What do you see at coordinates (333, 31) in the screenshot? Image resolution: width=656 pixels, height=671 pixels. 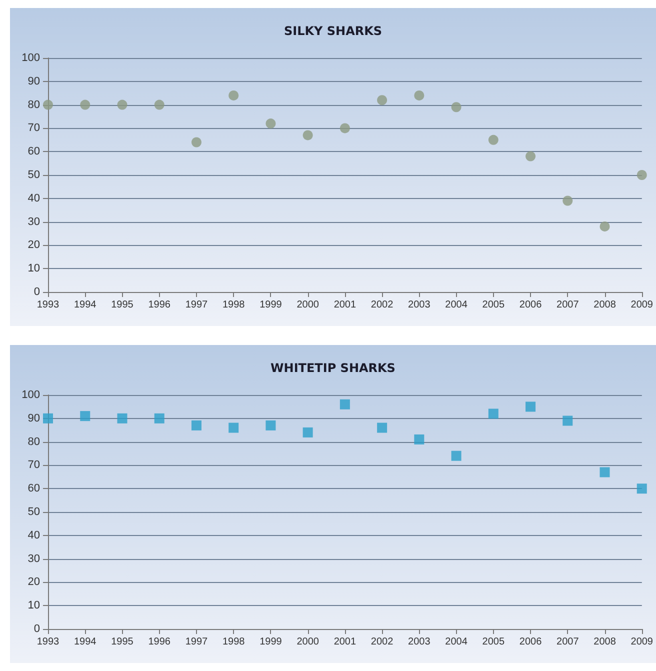 I see `chart-title: SILKY SHARKS` at bounding box center [333, 31].